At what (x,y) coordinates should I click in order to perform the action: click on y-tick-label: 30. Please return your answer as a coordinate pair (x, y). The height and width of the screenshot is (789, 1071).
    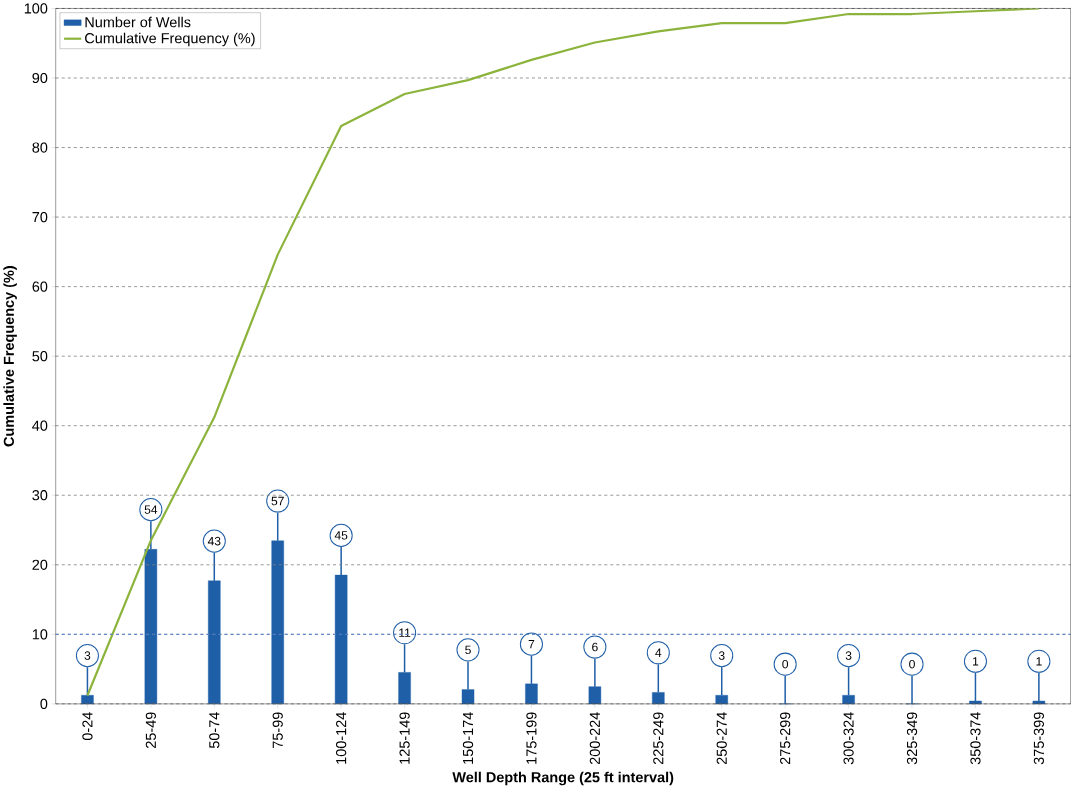
    Looking at the image, I should click on (40, 495).